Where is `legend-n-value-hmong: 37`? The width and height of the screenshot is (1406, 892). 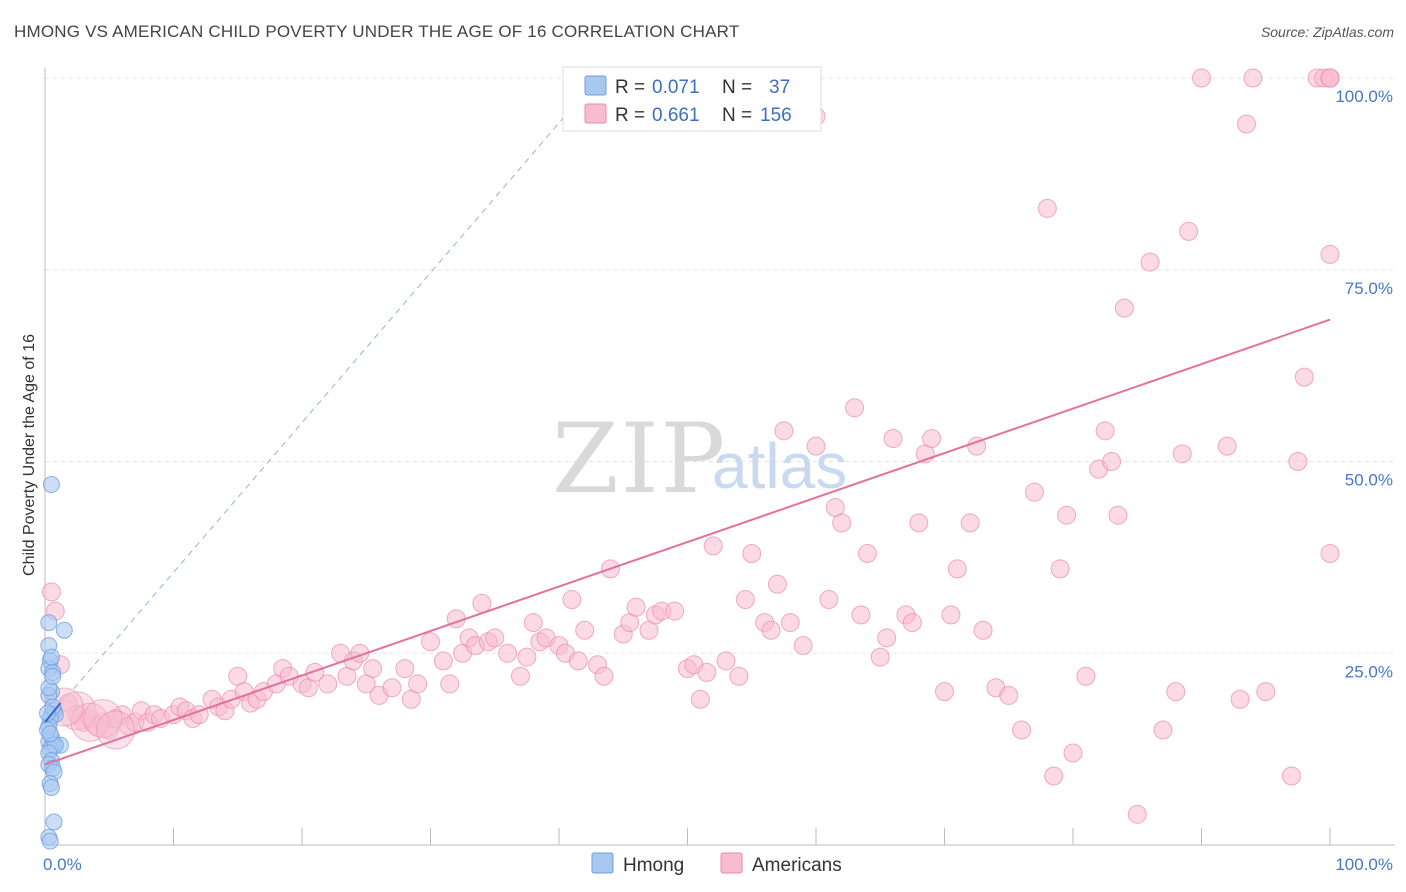 legend-n-value-hmong: 37 is located at coordinates (779, 87).